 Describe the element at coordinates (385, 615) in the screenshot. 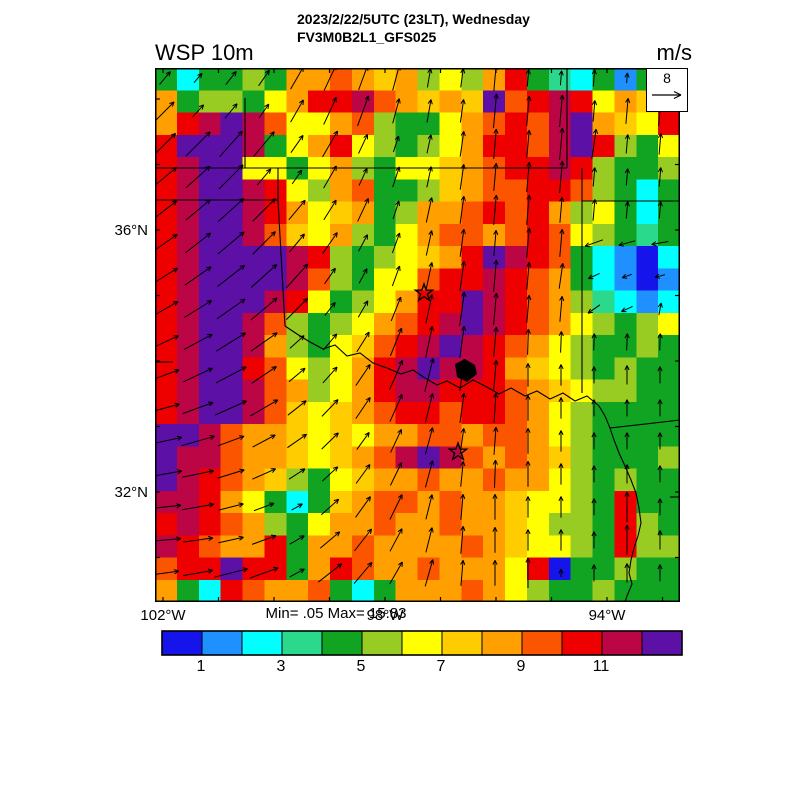

I see `lon-label-98w: 98°W` at that location.